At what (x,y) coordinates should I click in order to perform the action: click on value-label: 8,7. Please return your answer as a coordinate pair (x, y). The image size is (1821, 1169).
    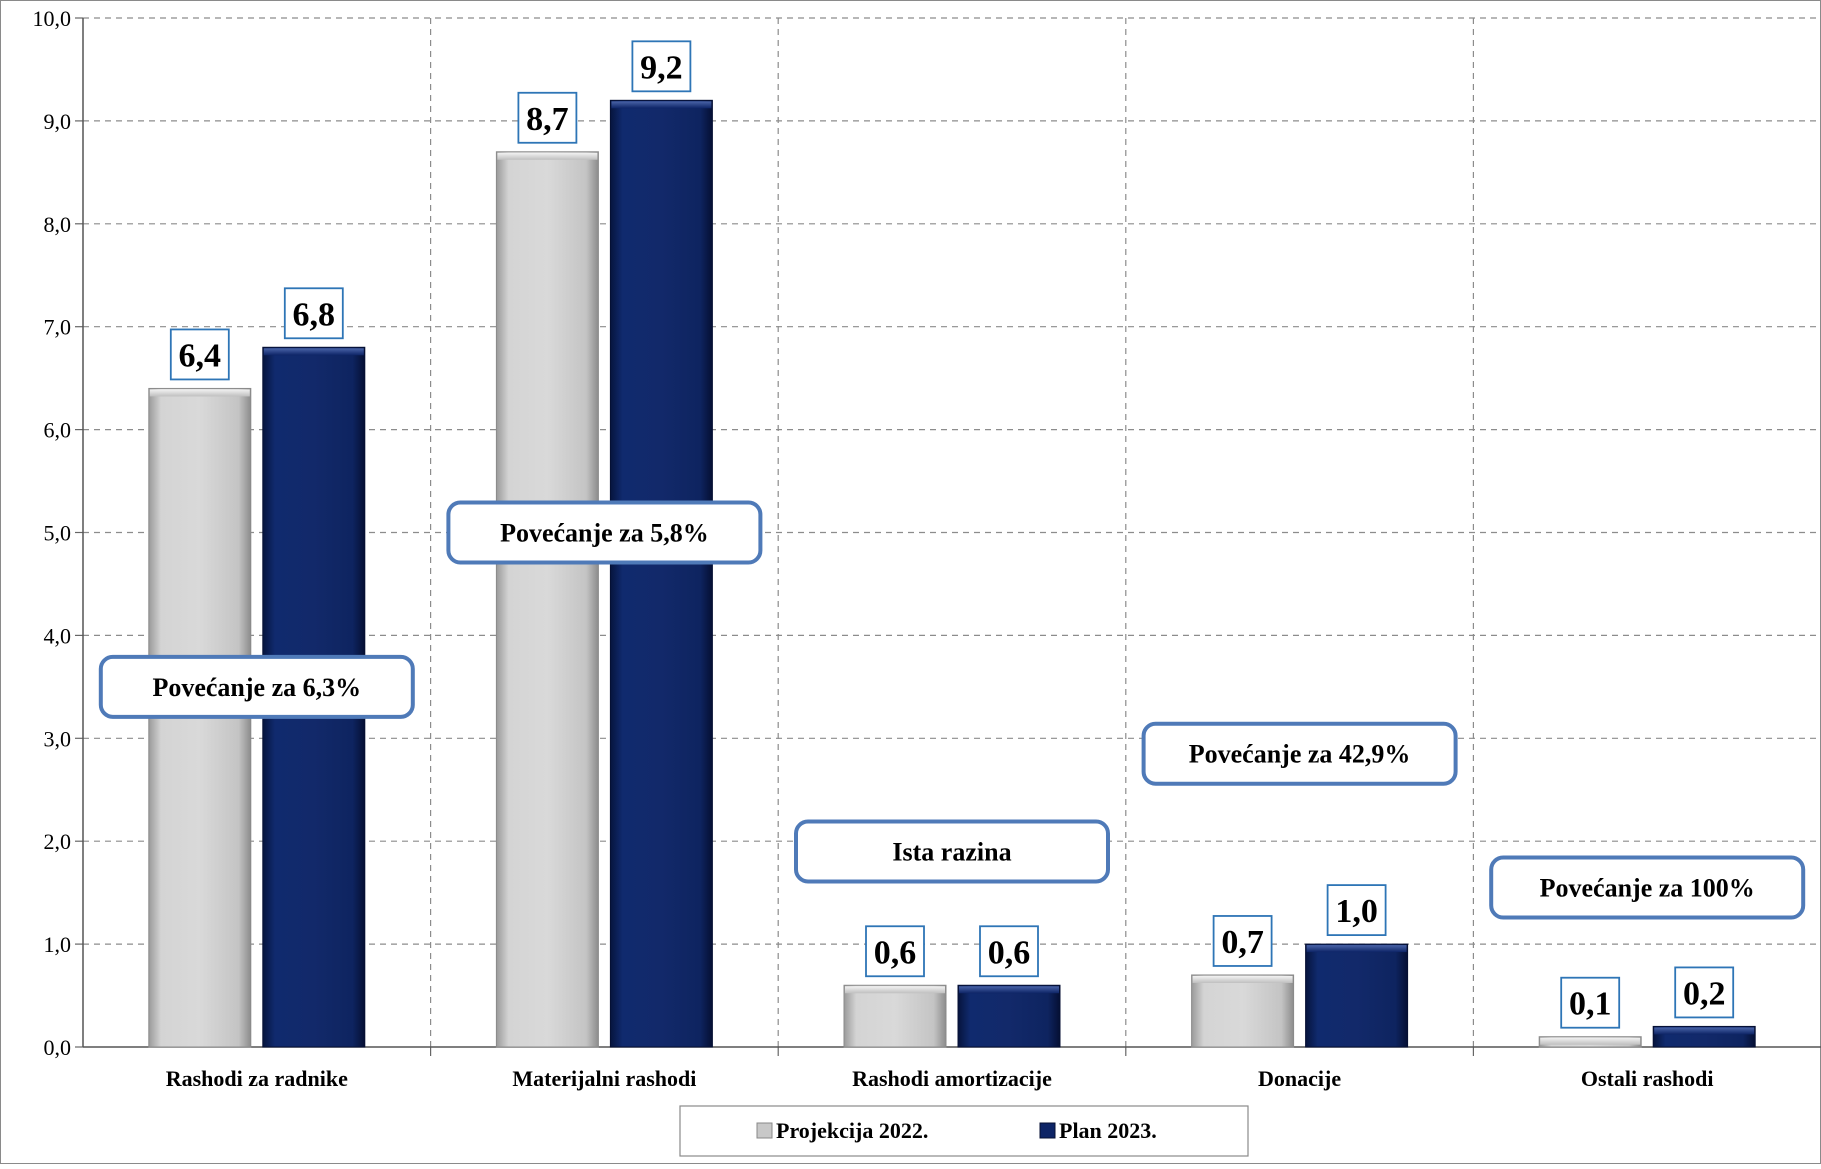
    Looking at the image, I should click on (547, 118).